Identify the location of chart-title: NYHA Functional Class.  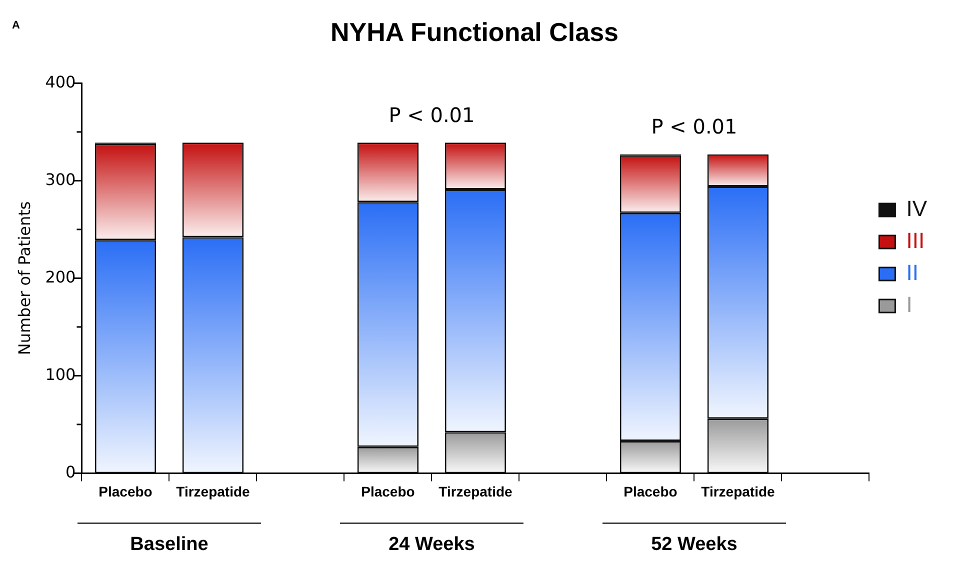
(474, 31).